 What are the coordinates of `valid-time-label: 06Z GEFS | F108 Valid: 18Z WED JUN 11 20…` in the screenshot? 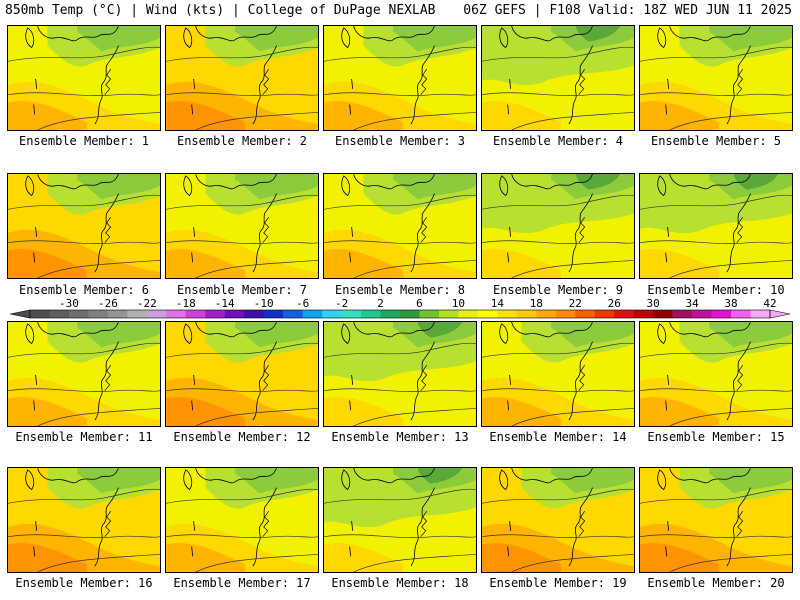 It's located at (627, 10).